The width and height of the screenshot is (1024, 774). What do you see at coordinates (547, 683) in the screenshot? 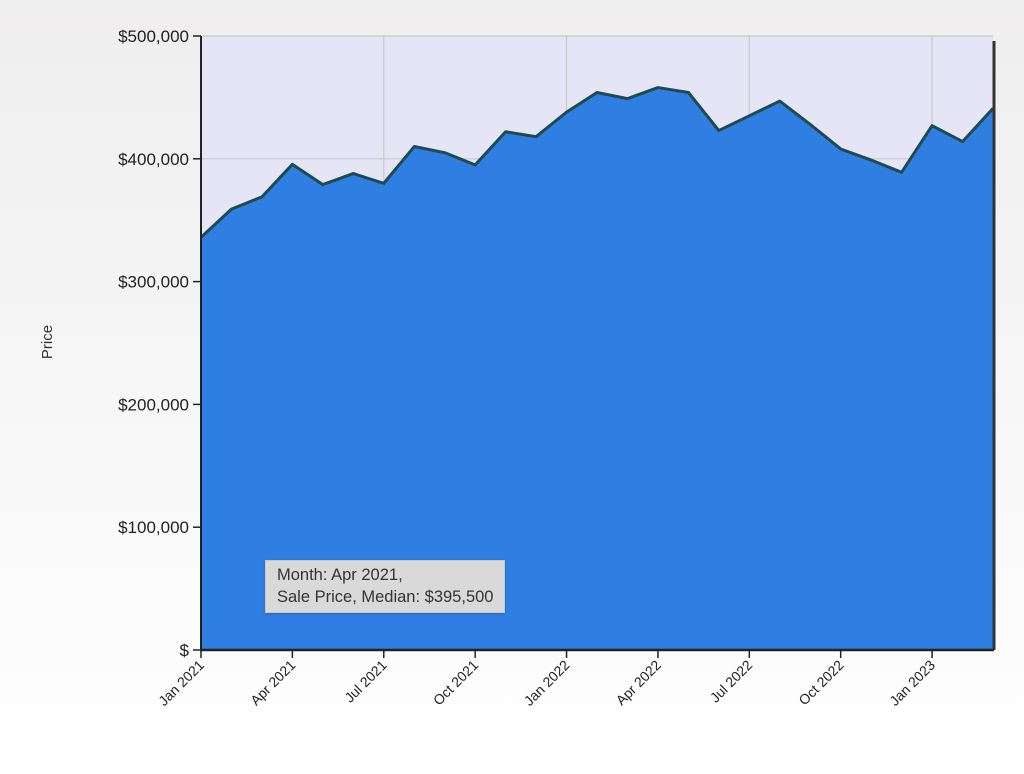
I see `x-tick-label: Jan 2022` at bounding box center [547, 683].